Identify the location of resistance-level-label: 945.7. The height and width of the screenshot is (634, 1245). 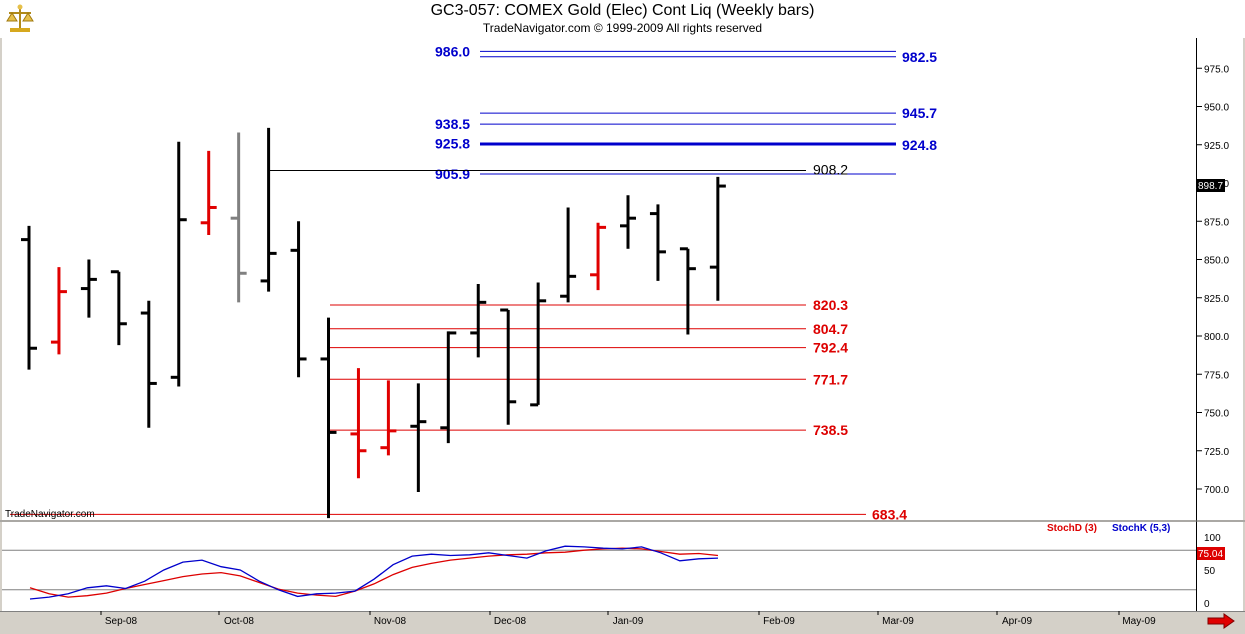
(919, 113).